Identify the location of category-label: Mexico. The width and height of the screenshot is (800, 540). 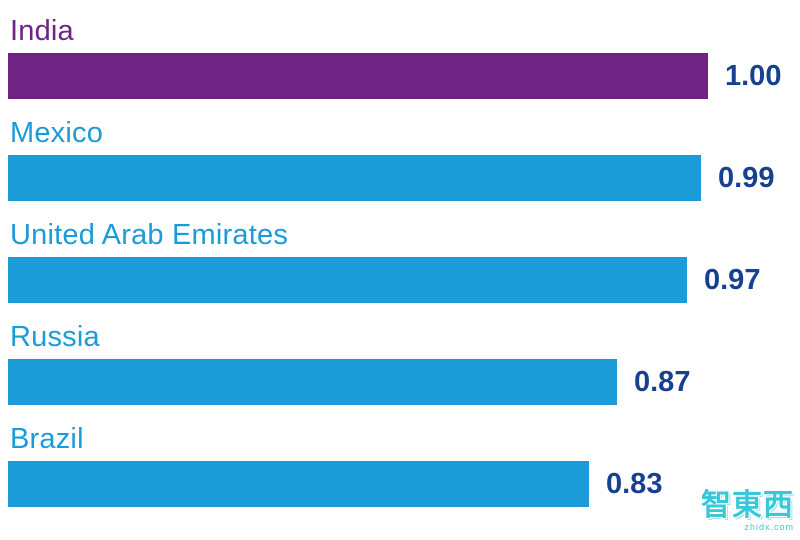
(57, 133).